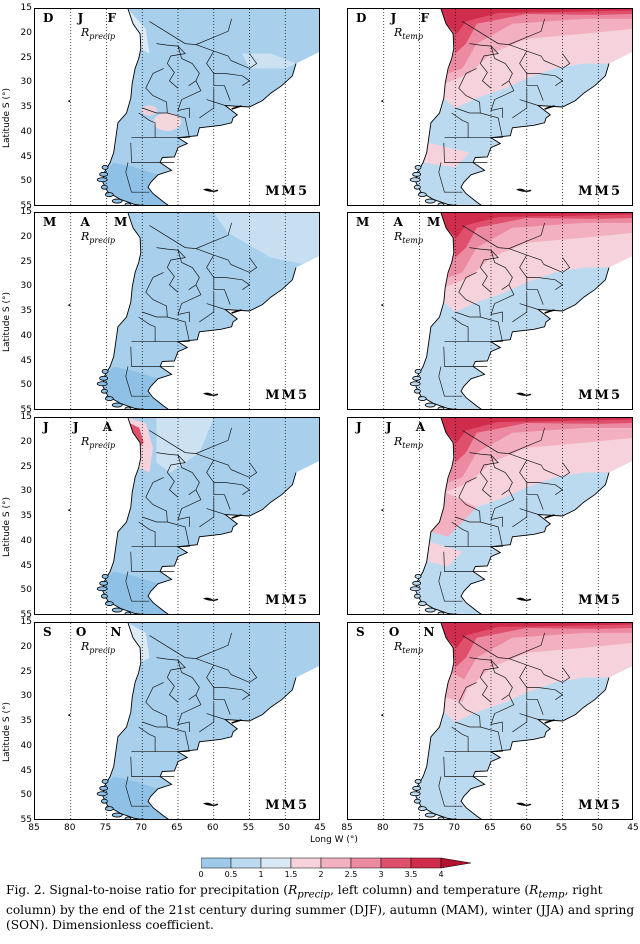 This screenshot has height=944, width=640. Describe the element at coordinates (411, 874) in the screenshot. I see `colorbar-tick-label: 3.5` at that location.